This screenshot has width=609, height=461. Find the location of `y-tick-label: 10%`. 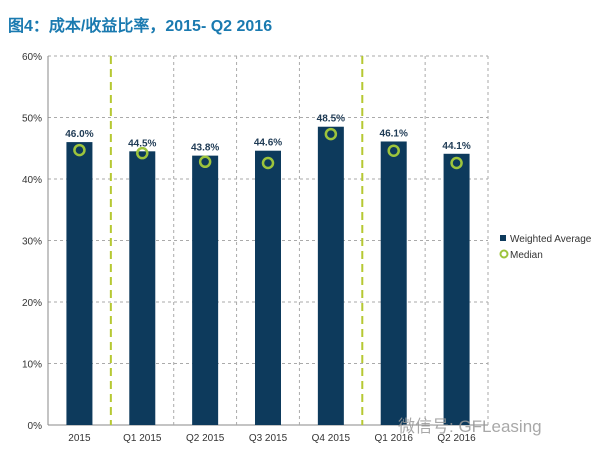

y-tick-label: 10% is located at coordinates (32, 365).